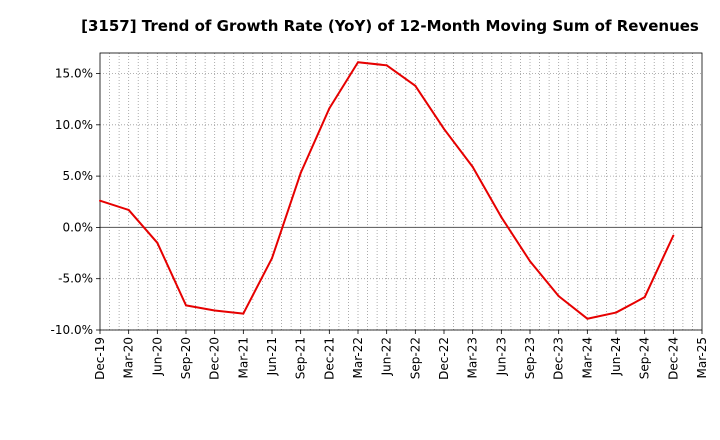  I want to click on x-tick-label: Sep-23, so click(530, 358).